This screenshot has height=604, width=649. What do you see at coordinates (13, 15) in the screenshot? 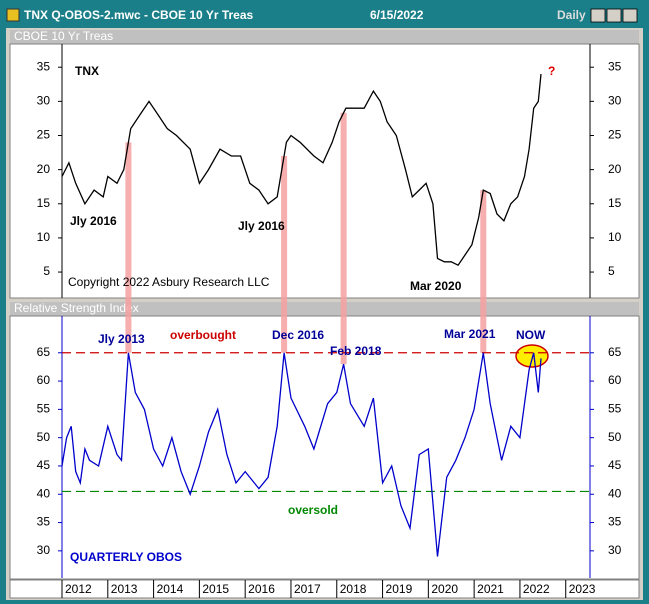
I see `app-icon` at bounding box center [13, 15].